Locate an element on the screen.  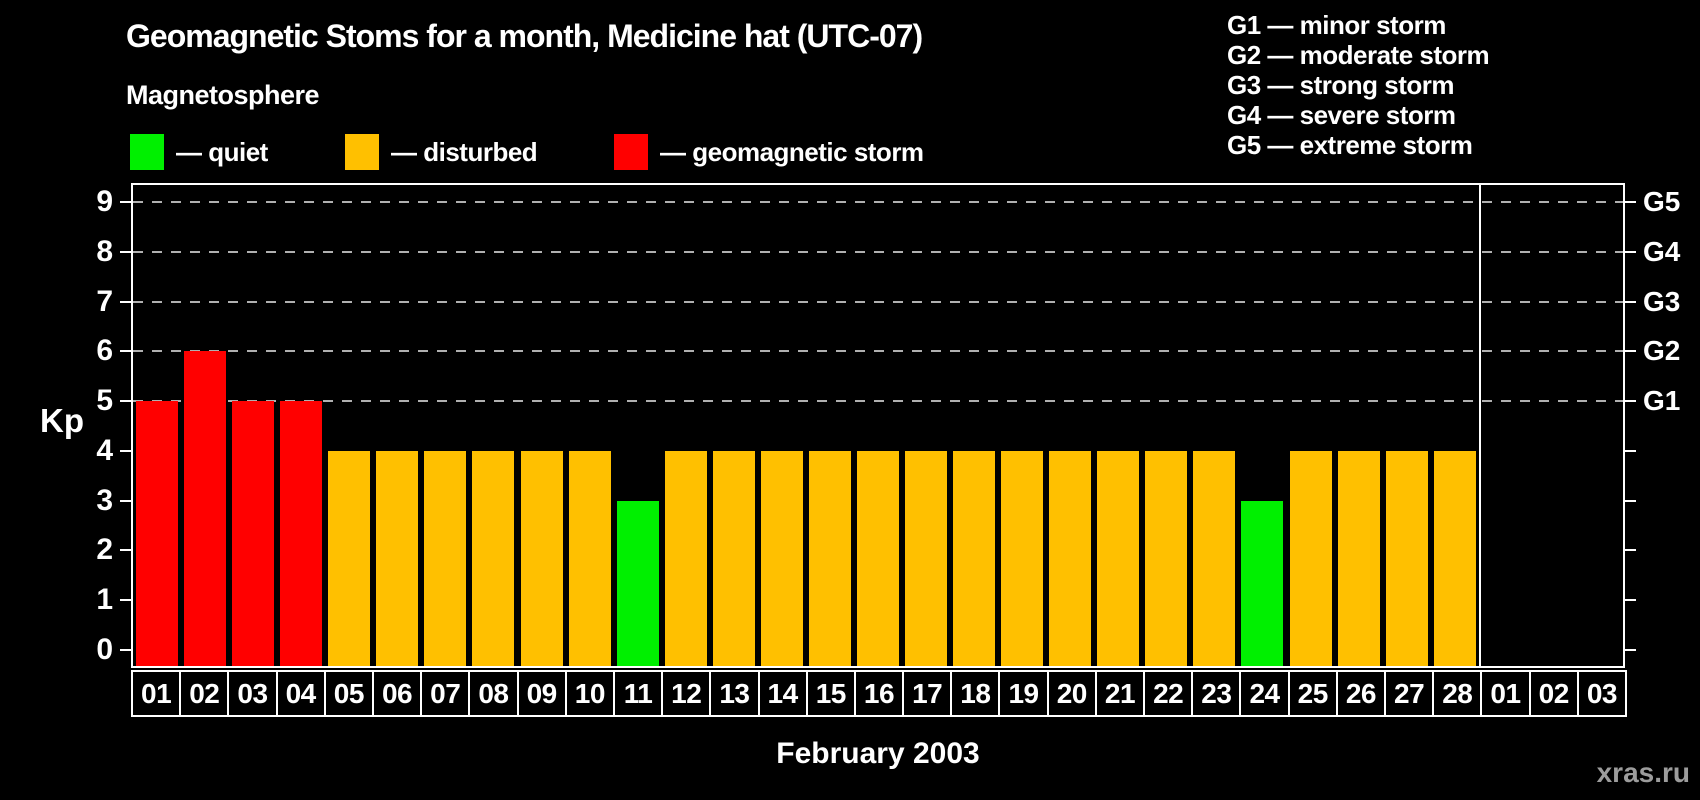
day-label-cell: 04 is located at coordinates (300, 693).